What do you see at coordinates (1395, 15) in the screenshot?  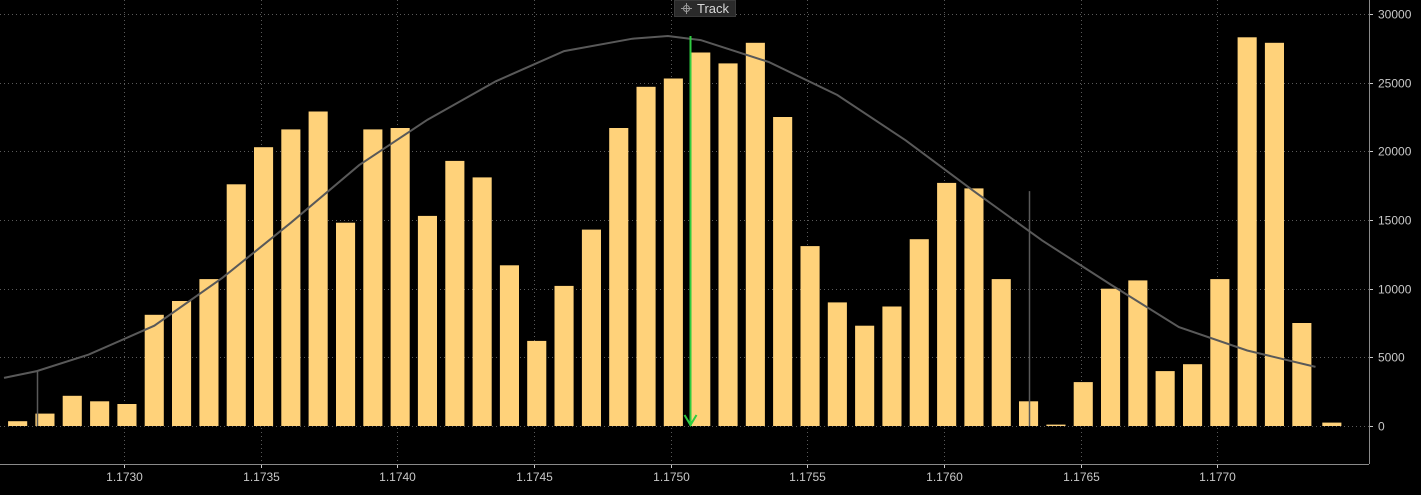 I see `y-tick-label: 30000` at bounding box center [1395, 15].